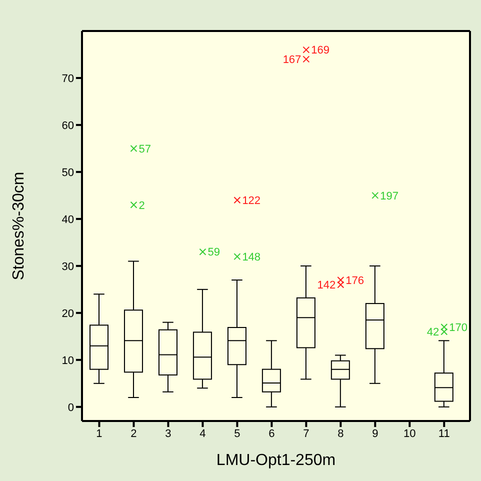 The width and height of the screenshot is (481, 481). What do you see at coordinates (71, 408) in the screenshot?
I see `y-tick-label: 0` at bounding box center [71, 408].